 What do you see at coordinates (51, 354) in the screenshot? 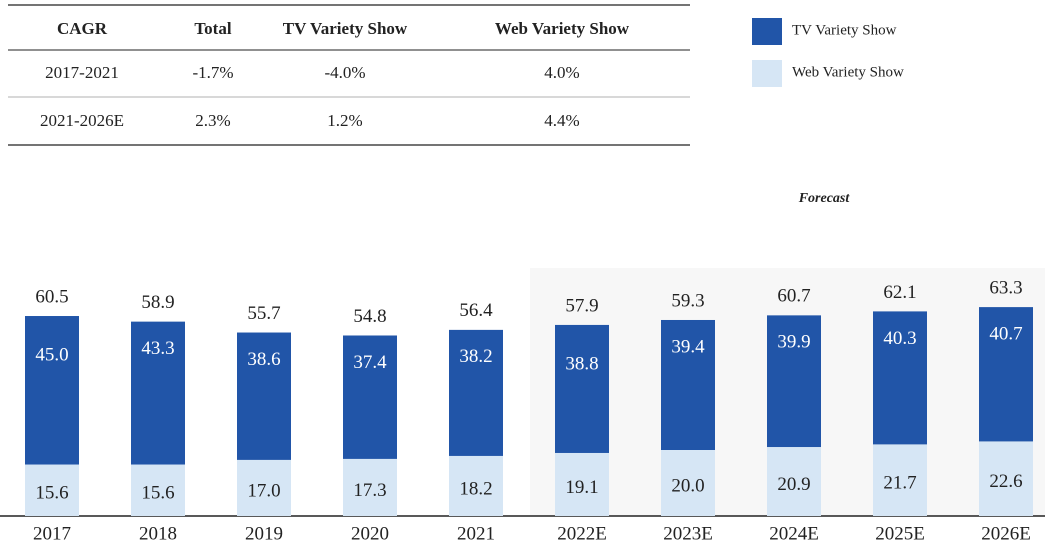
I see `value-label: 45.0` at bounding box center [51, 354].